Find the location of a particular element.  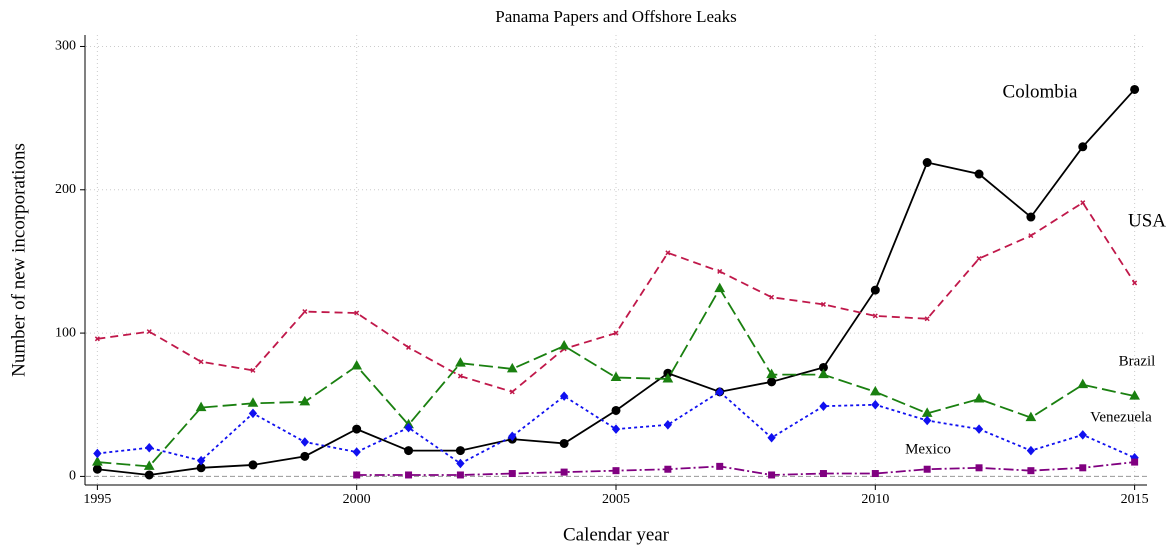

y-tick-label: 200 is located at coordinates (65, 189).